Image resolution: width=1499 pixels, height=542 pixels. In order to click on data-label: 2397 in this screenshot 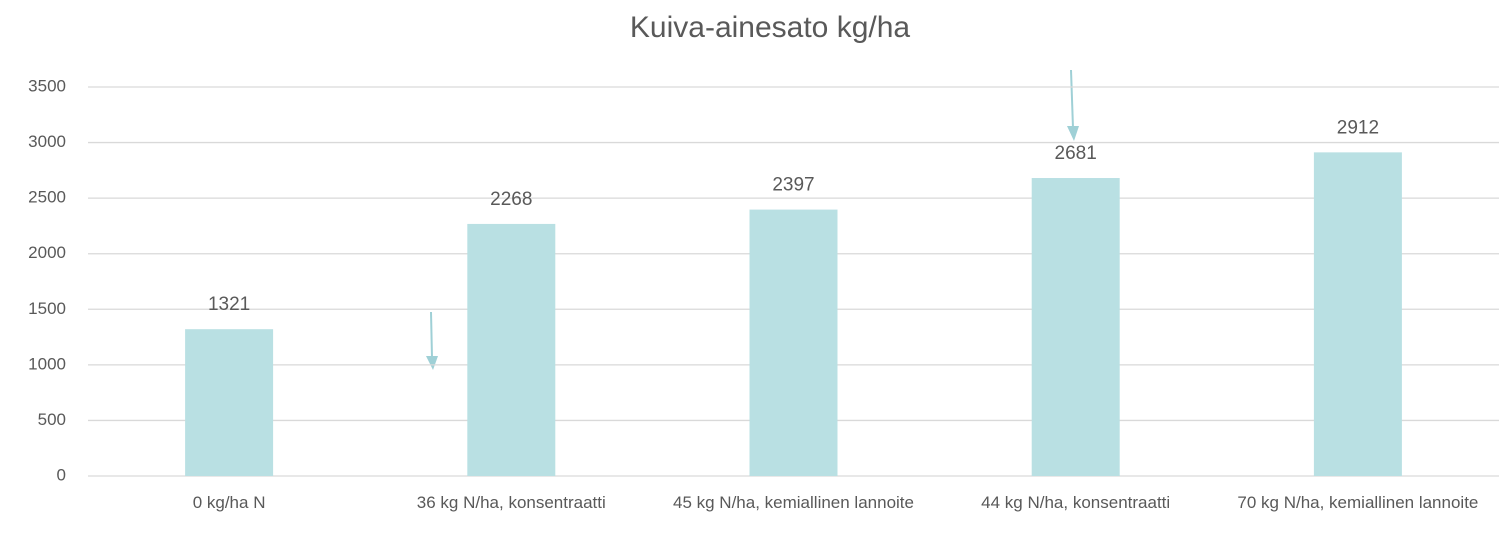, I will do `click(793, 185)`.